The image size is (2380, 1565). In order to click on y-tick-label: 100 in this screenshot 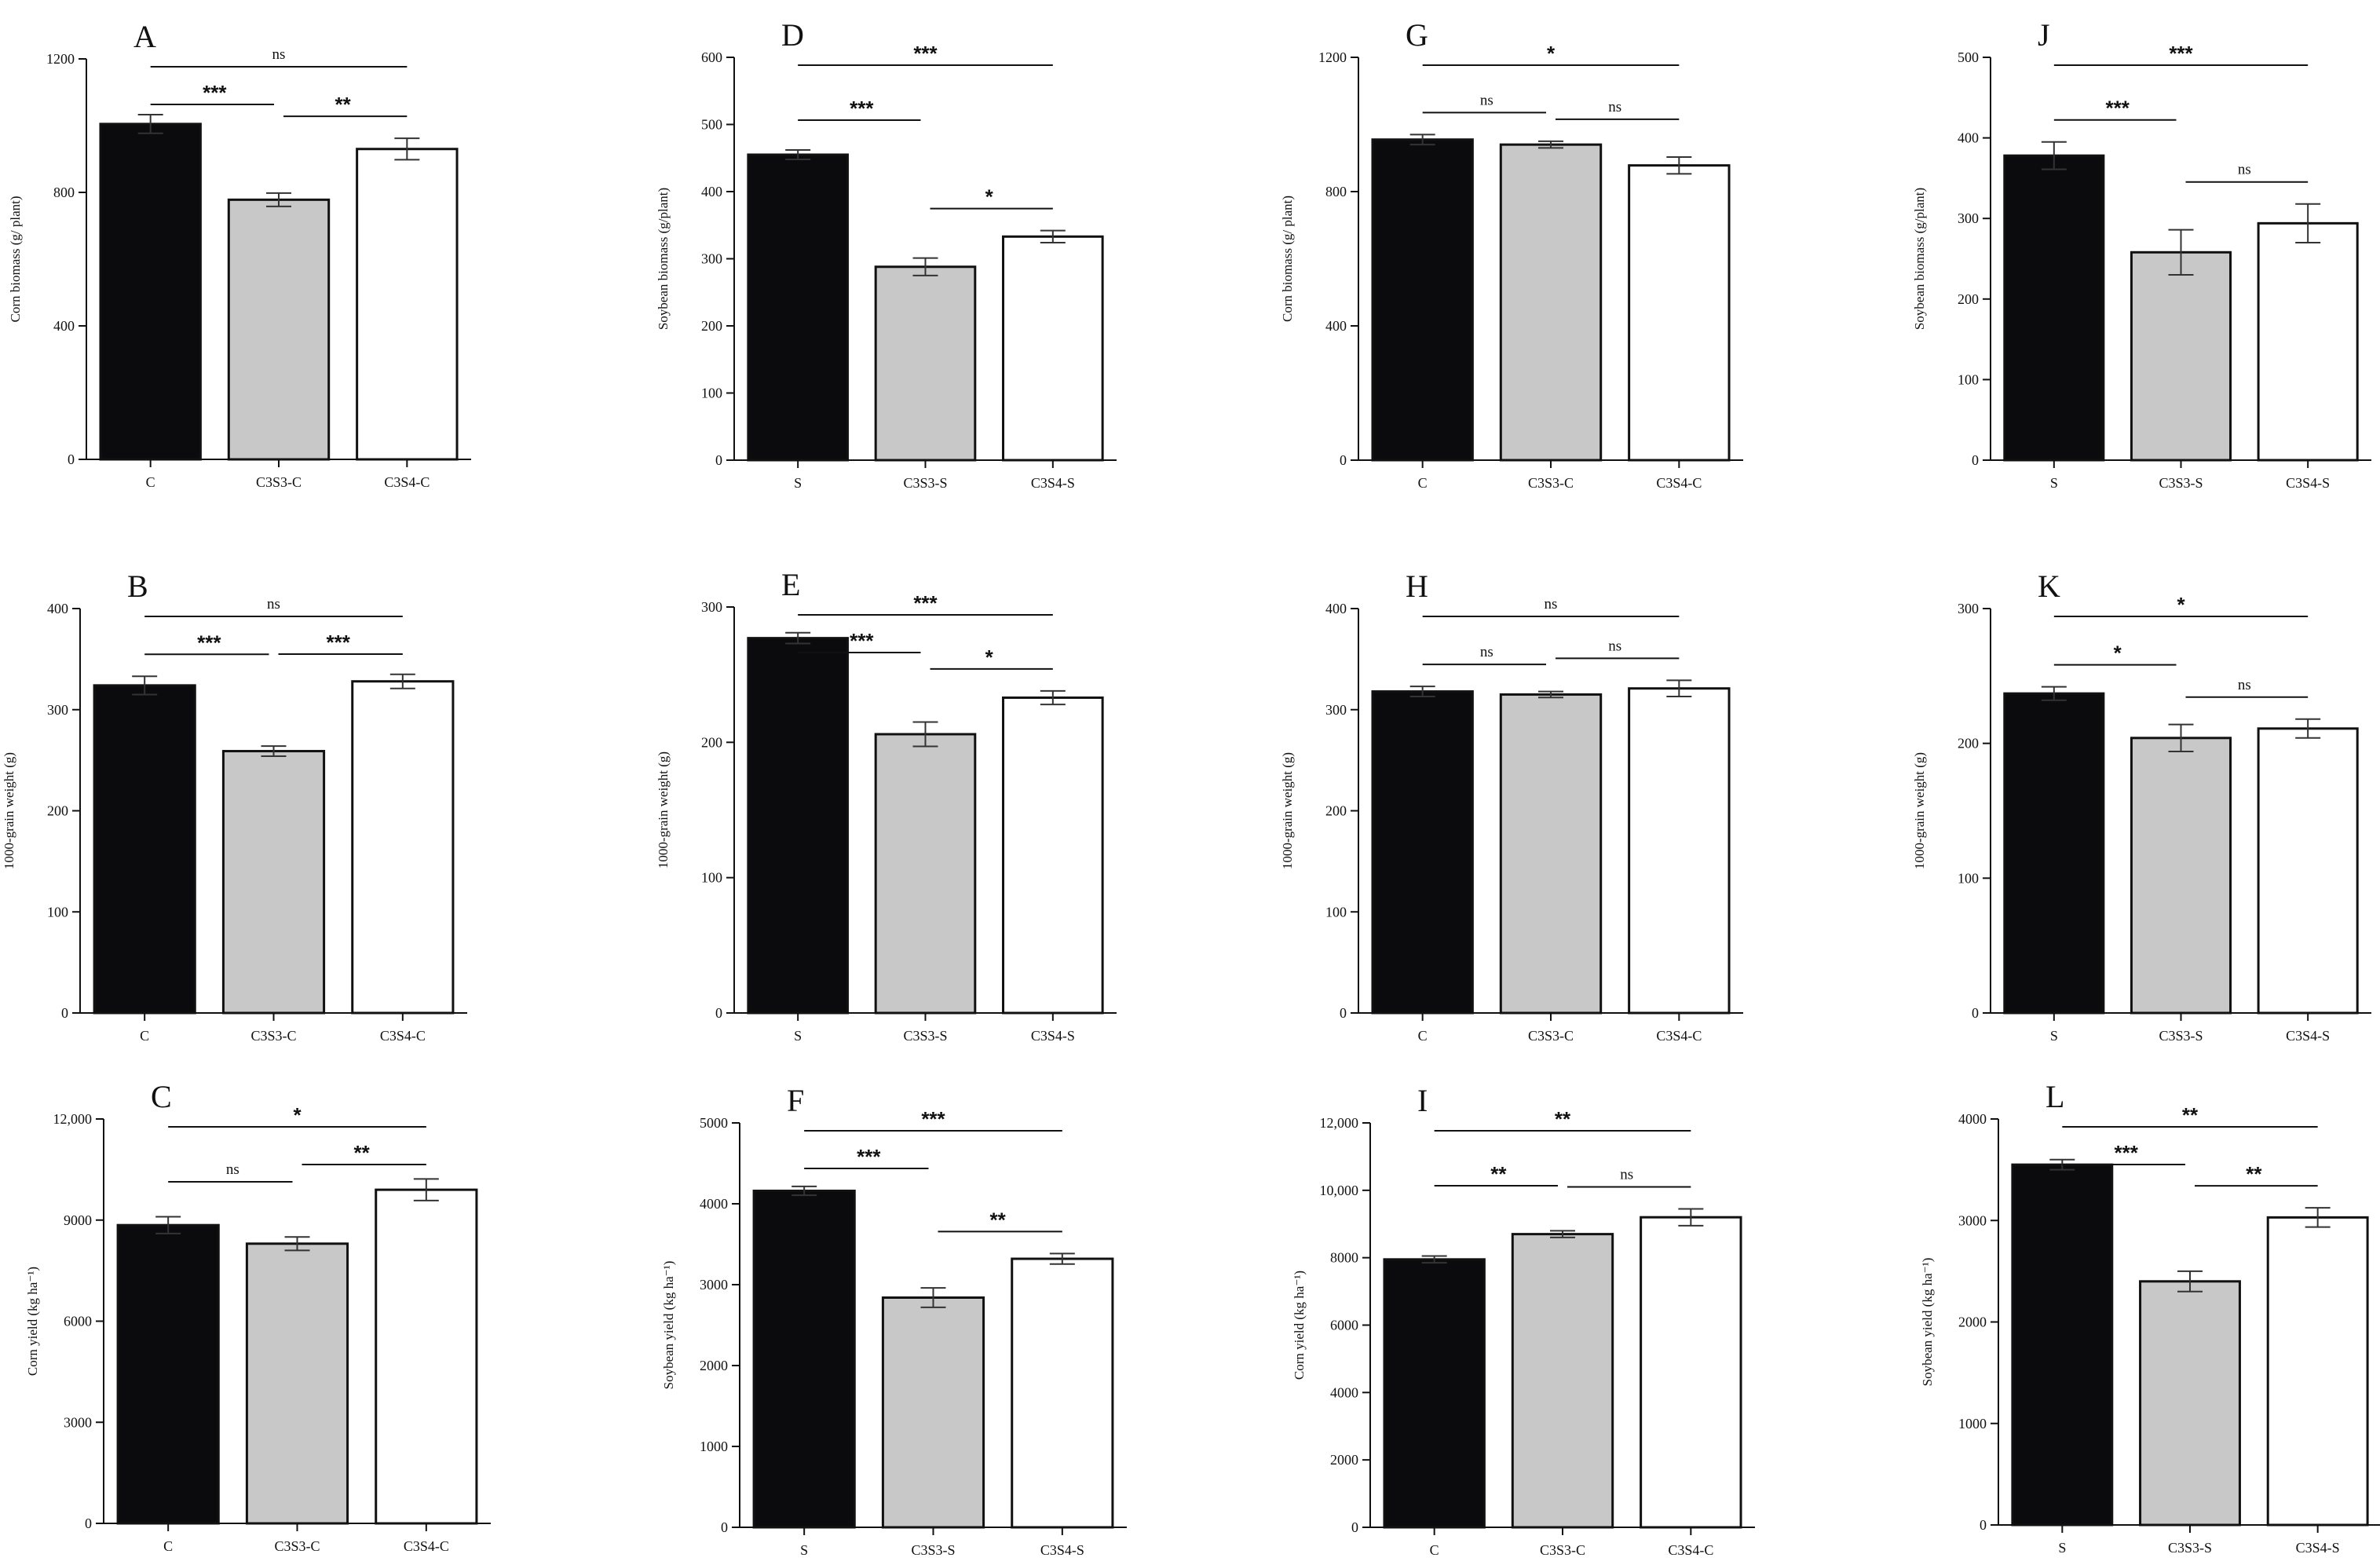, I will do `click(1336, 912)`.